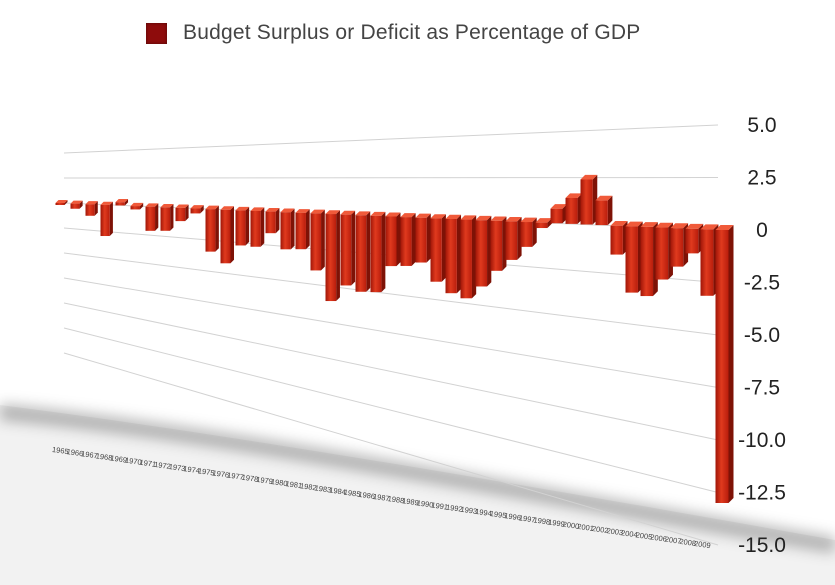 The image size is (835, 585). What do you see at coordinates (762, 283) in the screenshot?
I see `y-tick-label: -2.5` at bounding box center [762, 283].